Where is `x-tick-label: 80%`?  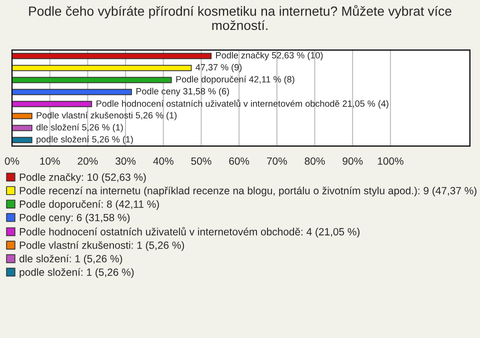 x-tick-label: 80% is located at coordinates (314, 161).